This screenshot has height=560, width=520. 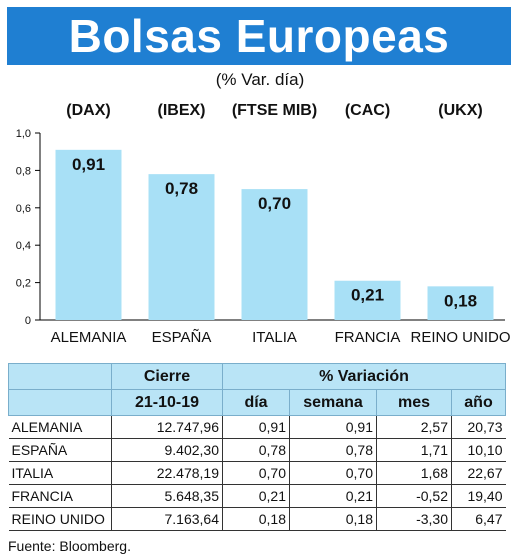 I want to click on row-day: 0,70, so click(x=256, y=473).